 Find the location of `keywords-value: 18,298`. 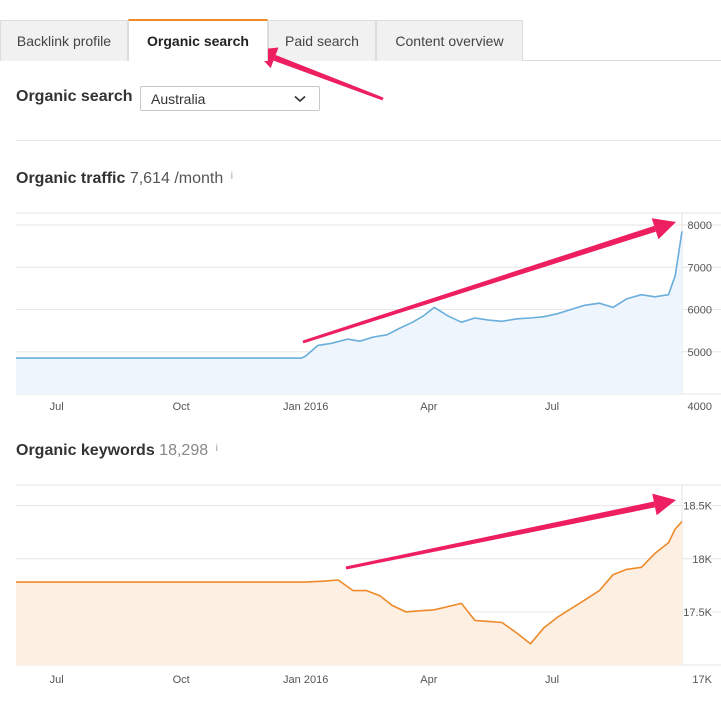

keywords-value: 18,298 is located at coordinates (184, 450).